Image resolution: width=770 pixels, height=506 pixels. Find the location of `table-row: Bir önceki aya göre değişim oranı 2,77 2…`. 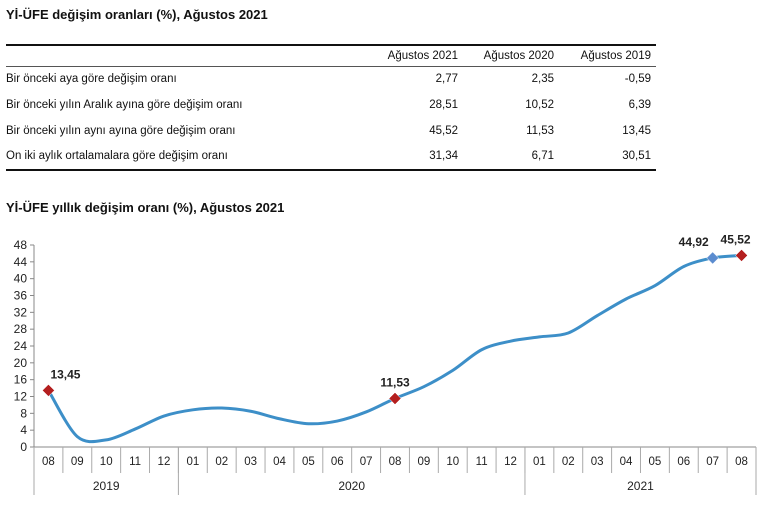

table-row: Bir önceki aya göre değişim oranı 2,77 2… is located at coordinates (331, 86).